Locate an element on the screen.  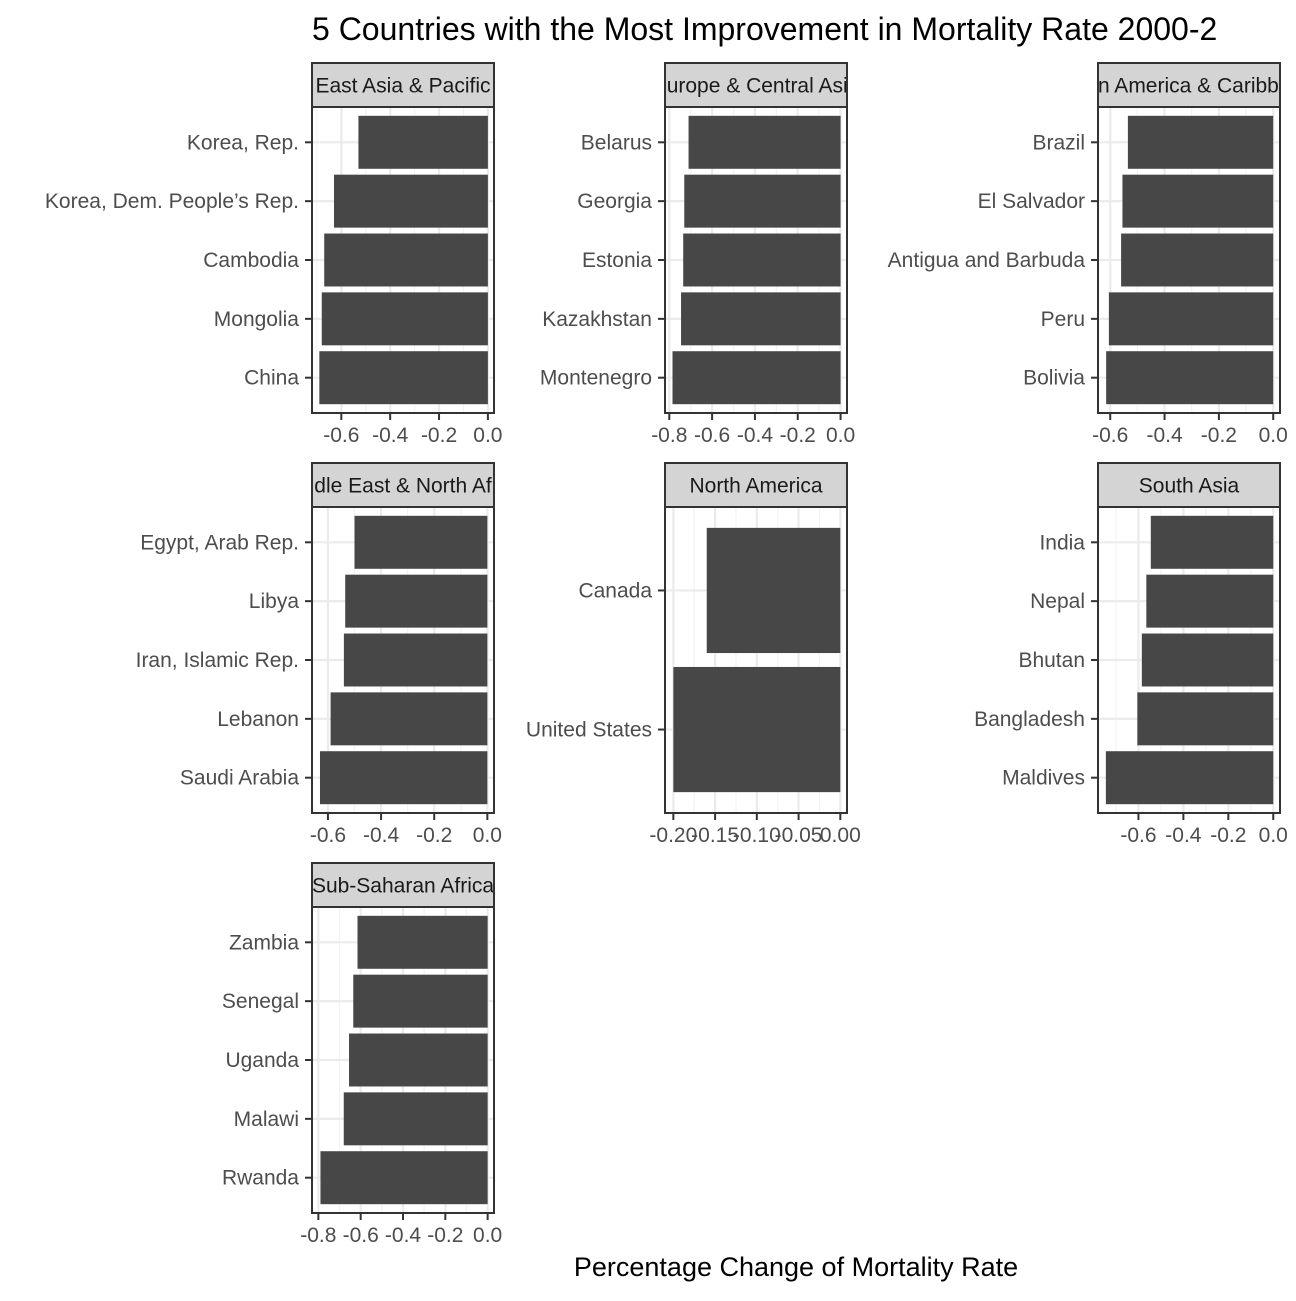
bar-korea-rep is located at coordinates (423, 142).